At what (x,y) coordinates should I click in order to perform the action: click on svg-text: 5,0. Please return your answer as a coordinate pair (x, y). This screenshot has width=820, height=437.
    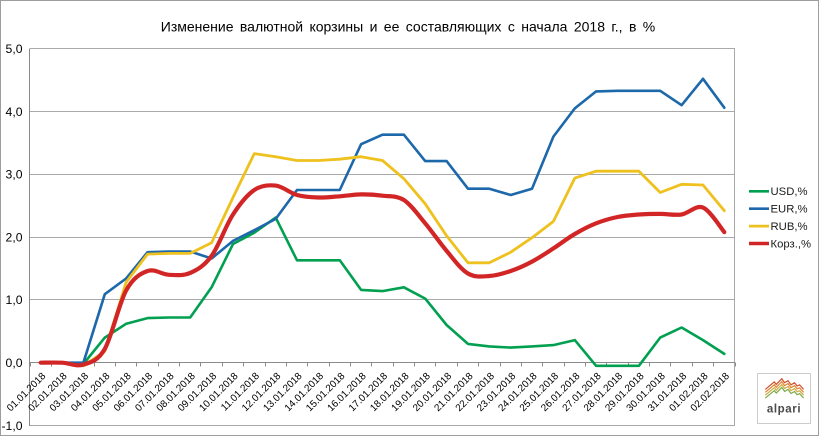
    Looking at the image, I should click on (14, 49).